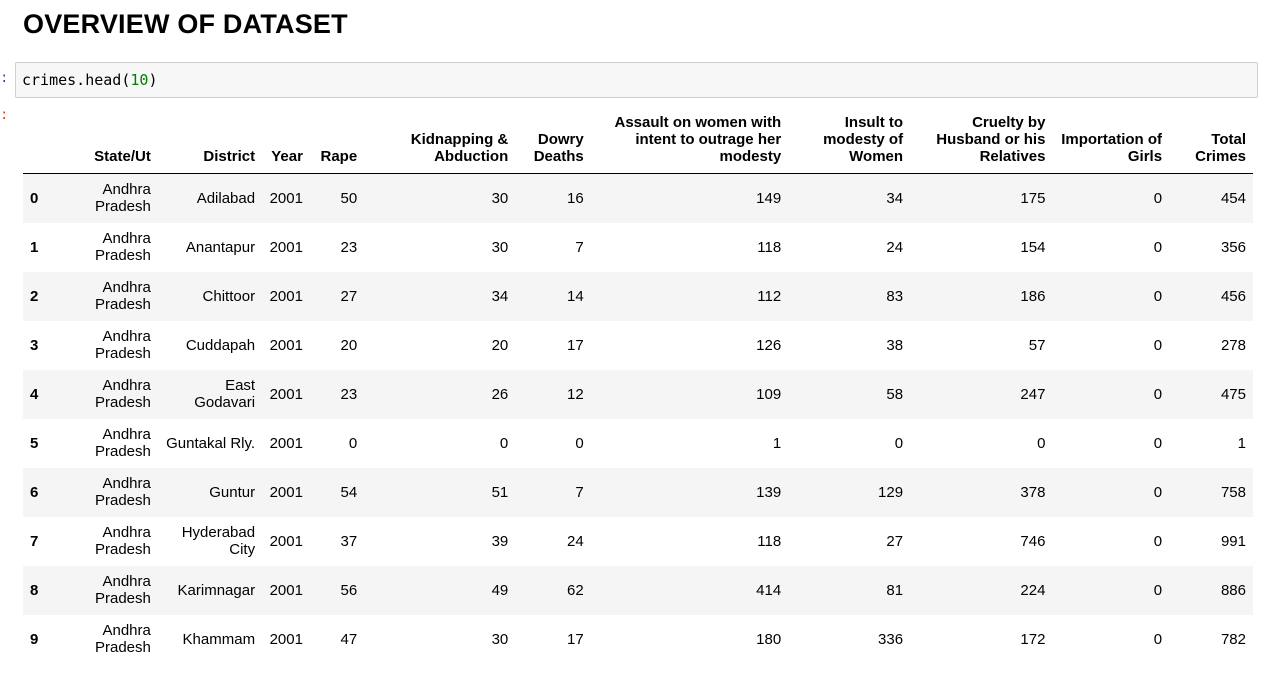 Image resolution: width=1279 pixels, height=674 pixels. I want to click on table-cell: 991, so click(1233, 541).